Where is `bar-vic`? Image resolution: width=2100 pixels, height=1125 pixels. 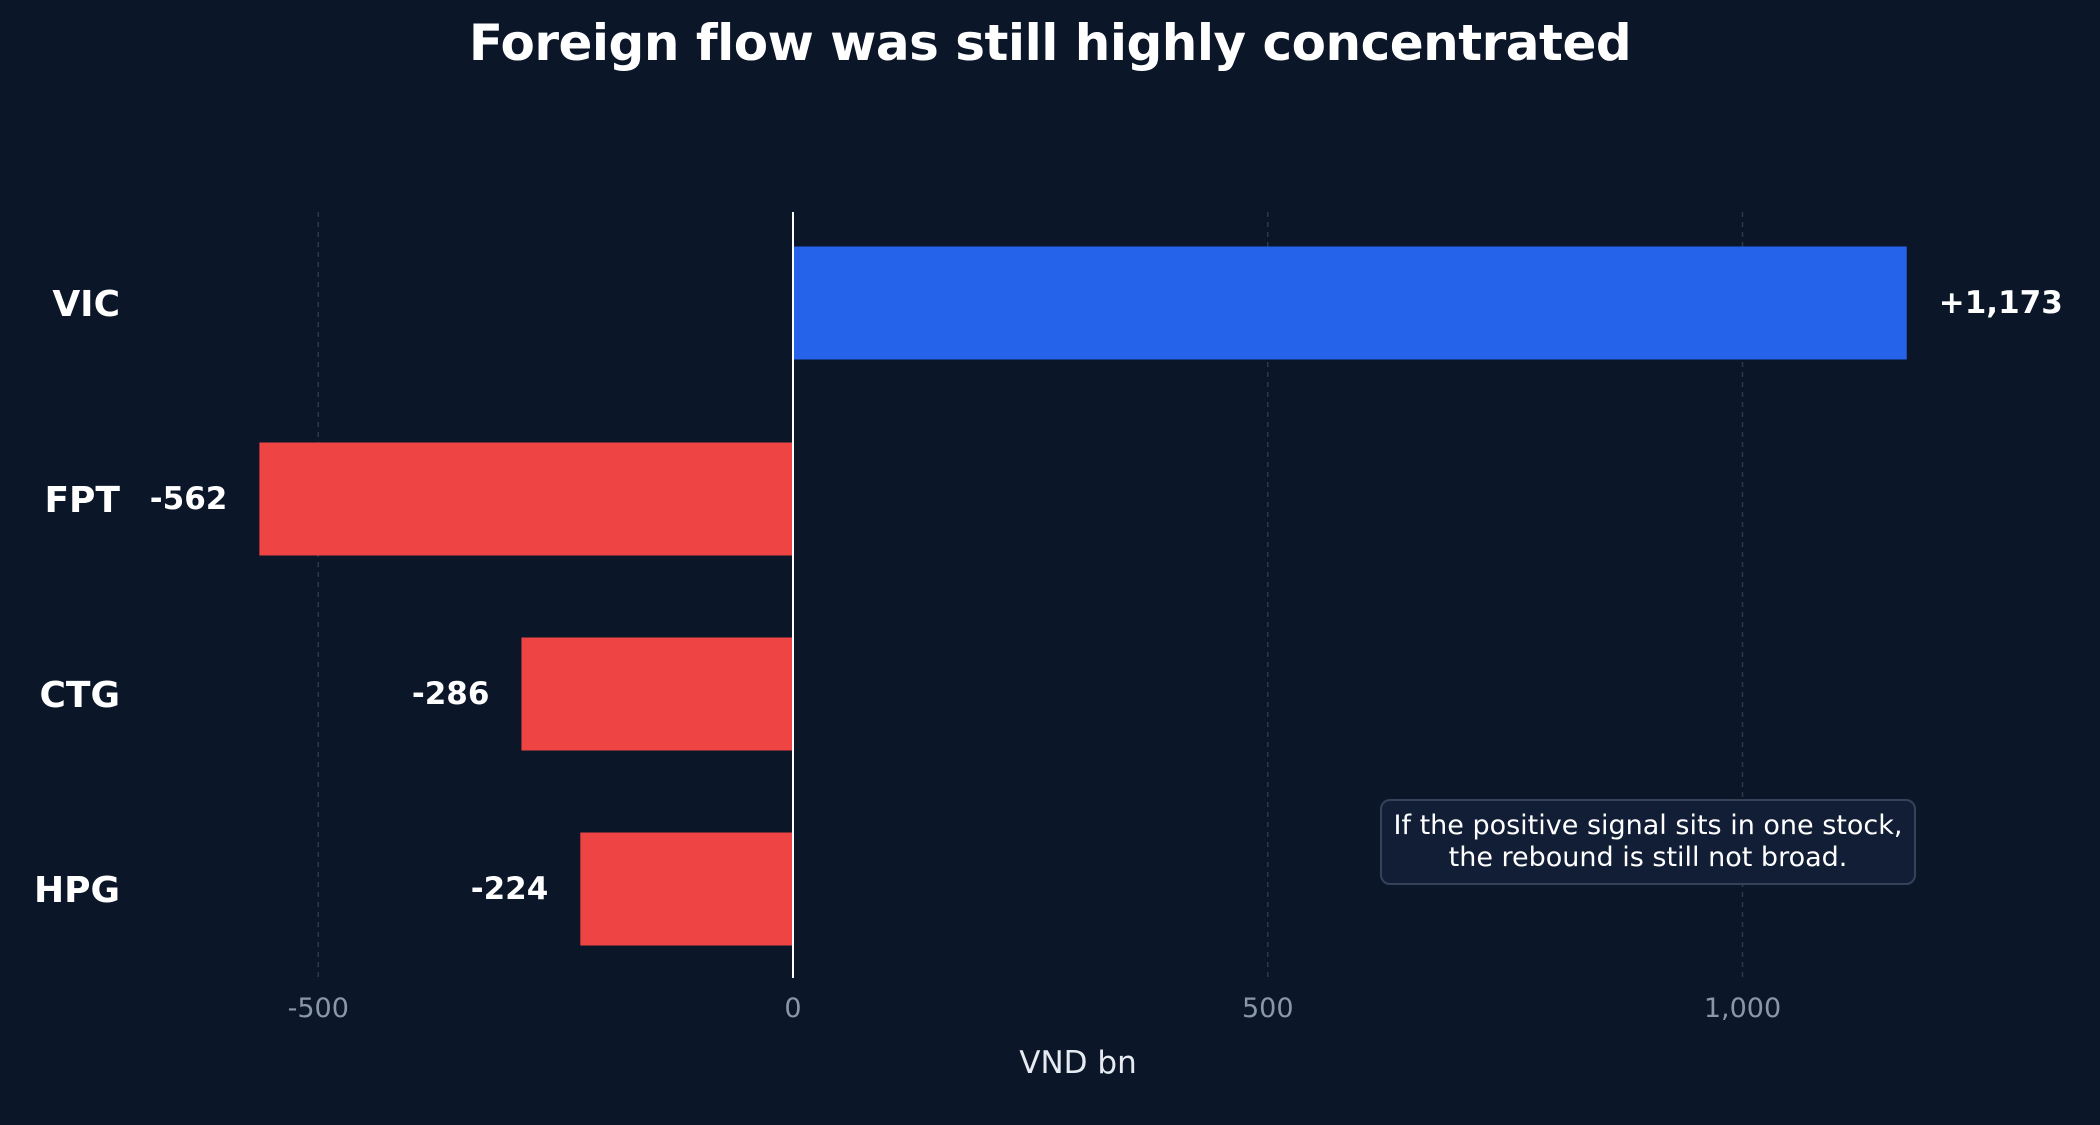 bar-vic is located at coordinates (1350, 303).